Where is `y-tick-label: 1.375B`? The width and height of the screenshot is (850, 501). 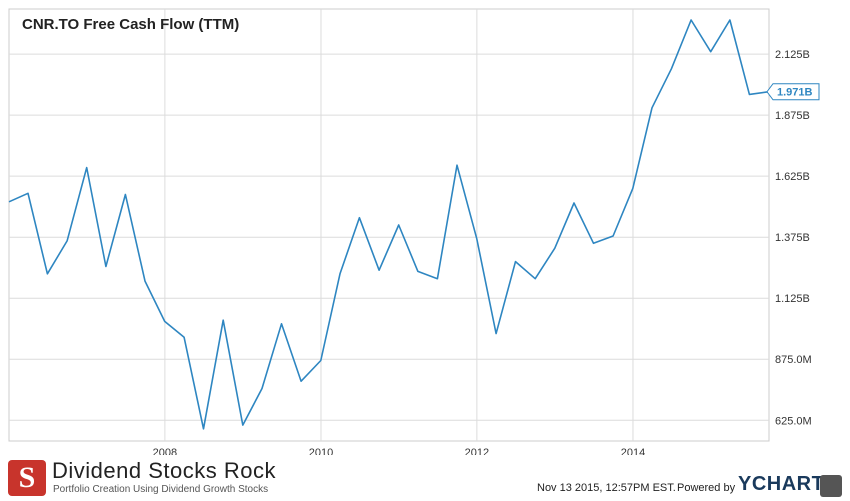 y-tick-label: 1.375B is located at coordinates (792, 238).